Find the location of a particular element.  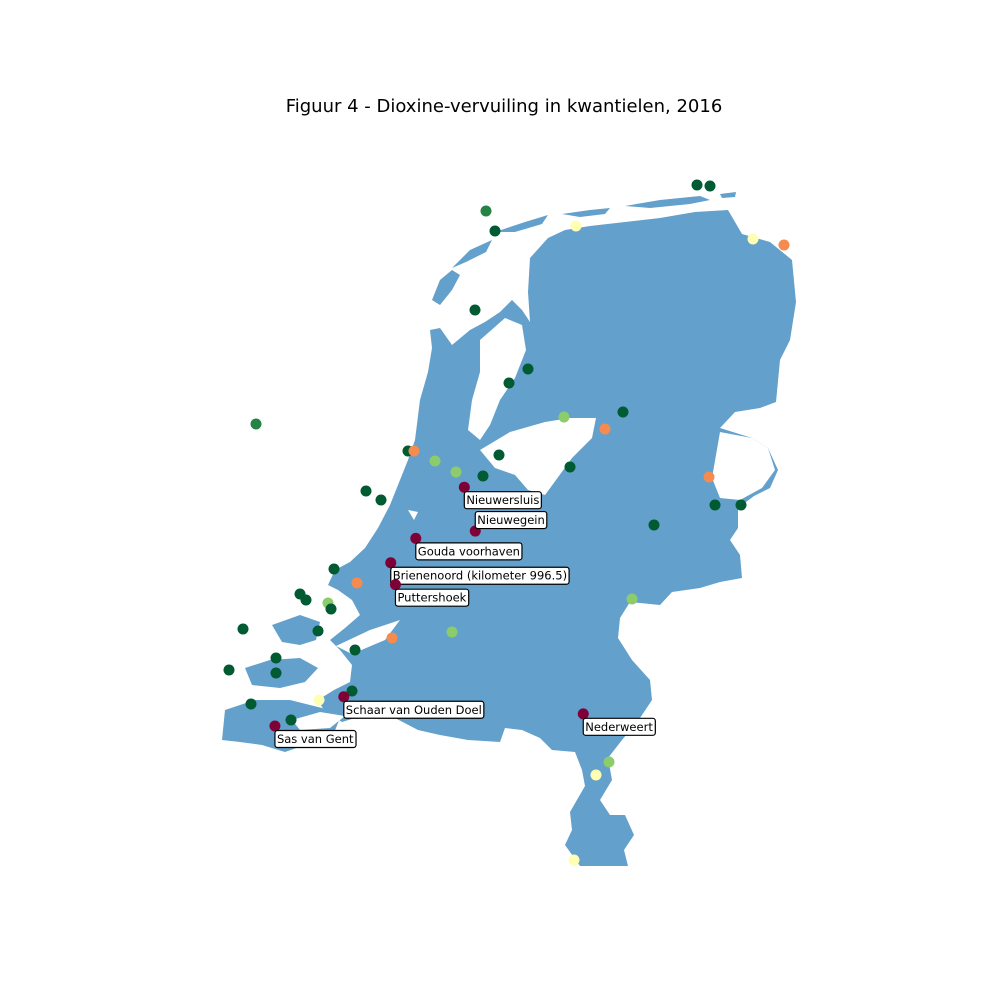

station-label: Brienenoord (kilometer 996.5) is located at coordinates (480, 576).